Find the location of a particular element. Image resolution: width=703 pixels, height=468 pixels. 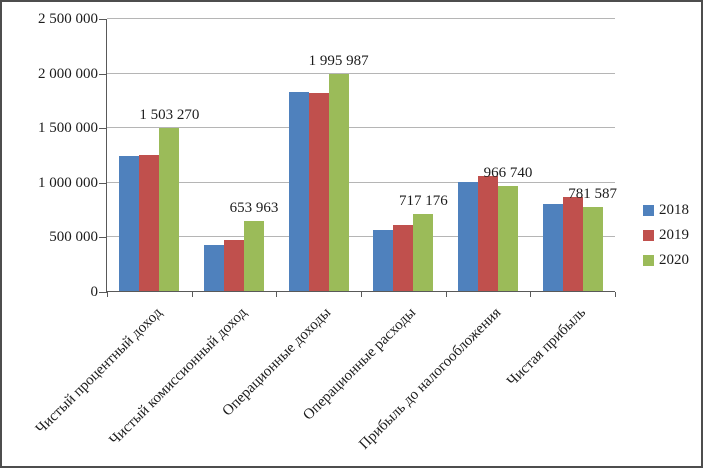

x-axis-line is located at coordinates (360, 291).